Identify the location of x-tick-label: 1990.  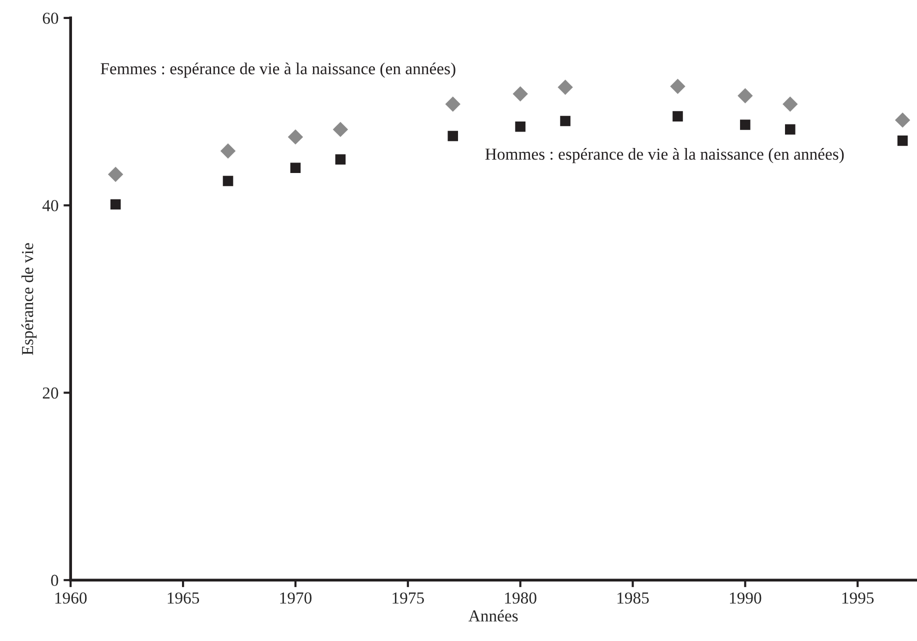
(746, 598).